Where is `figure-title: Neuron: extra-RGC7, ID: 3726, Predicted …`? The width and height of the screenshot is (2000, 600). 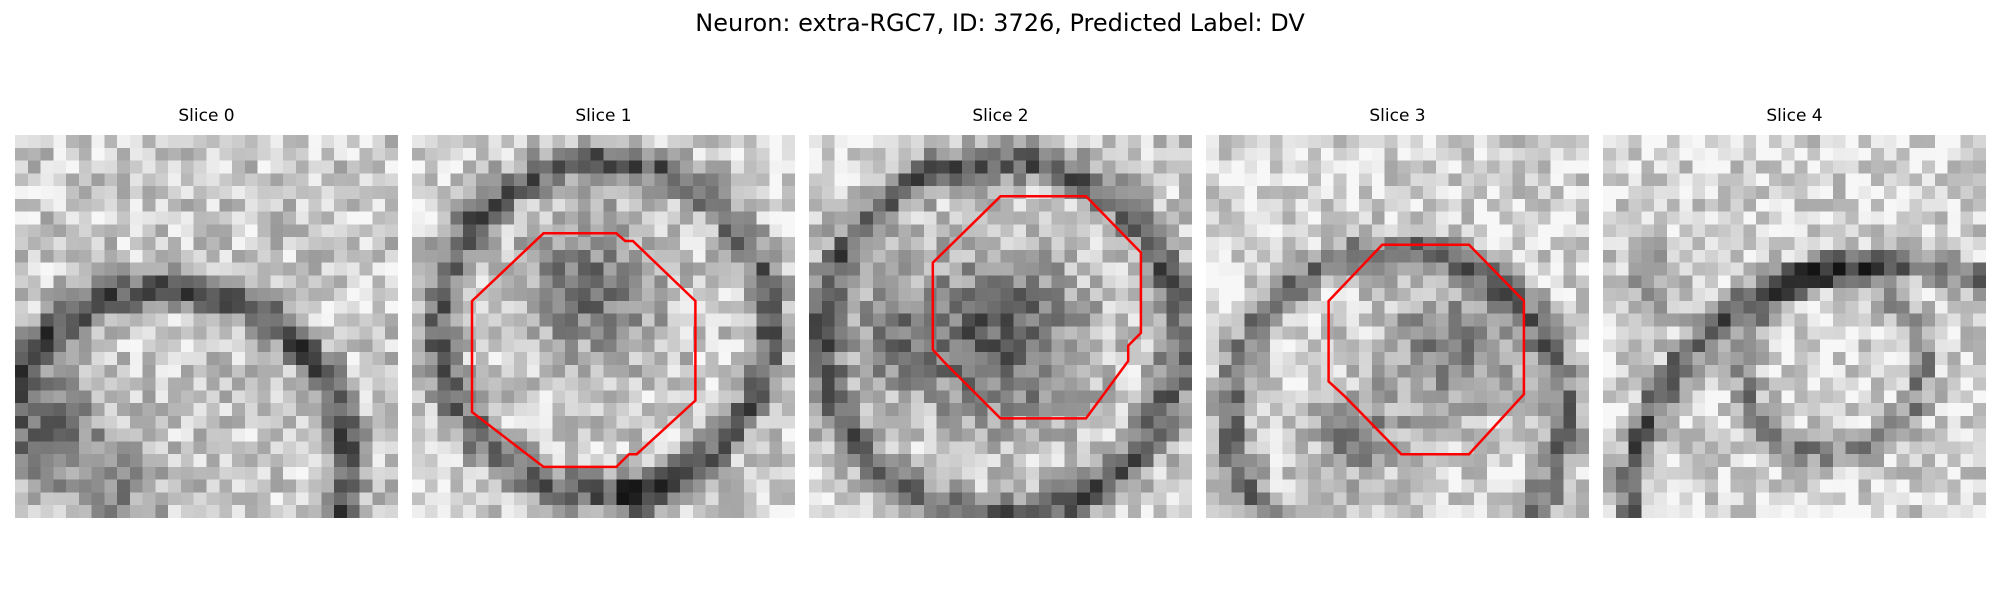 figure-title: Neuron: extra-RGC7, ID: 3726, Predicted … is located at coordinates (1000, 23).